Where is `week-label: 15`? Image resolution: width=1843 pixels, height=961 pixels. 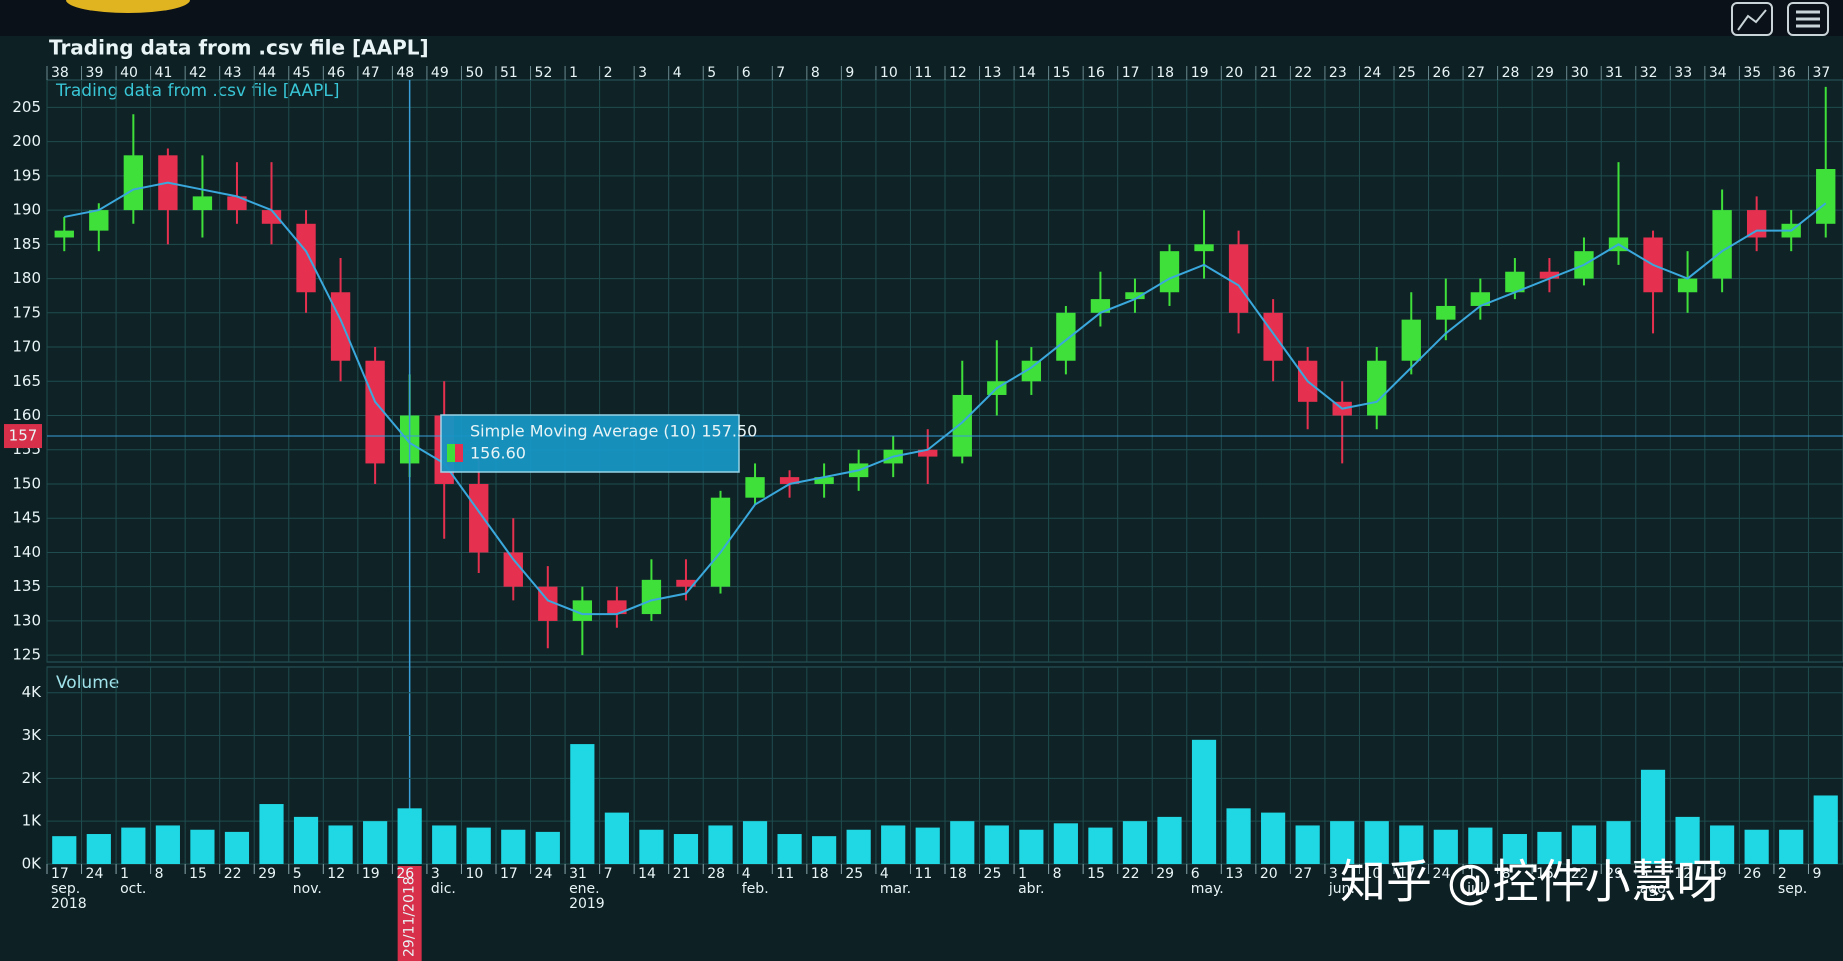 week-label: 15 is located at coordinates (1062, 73).